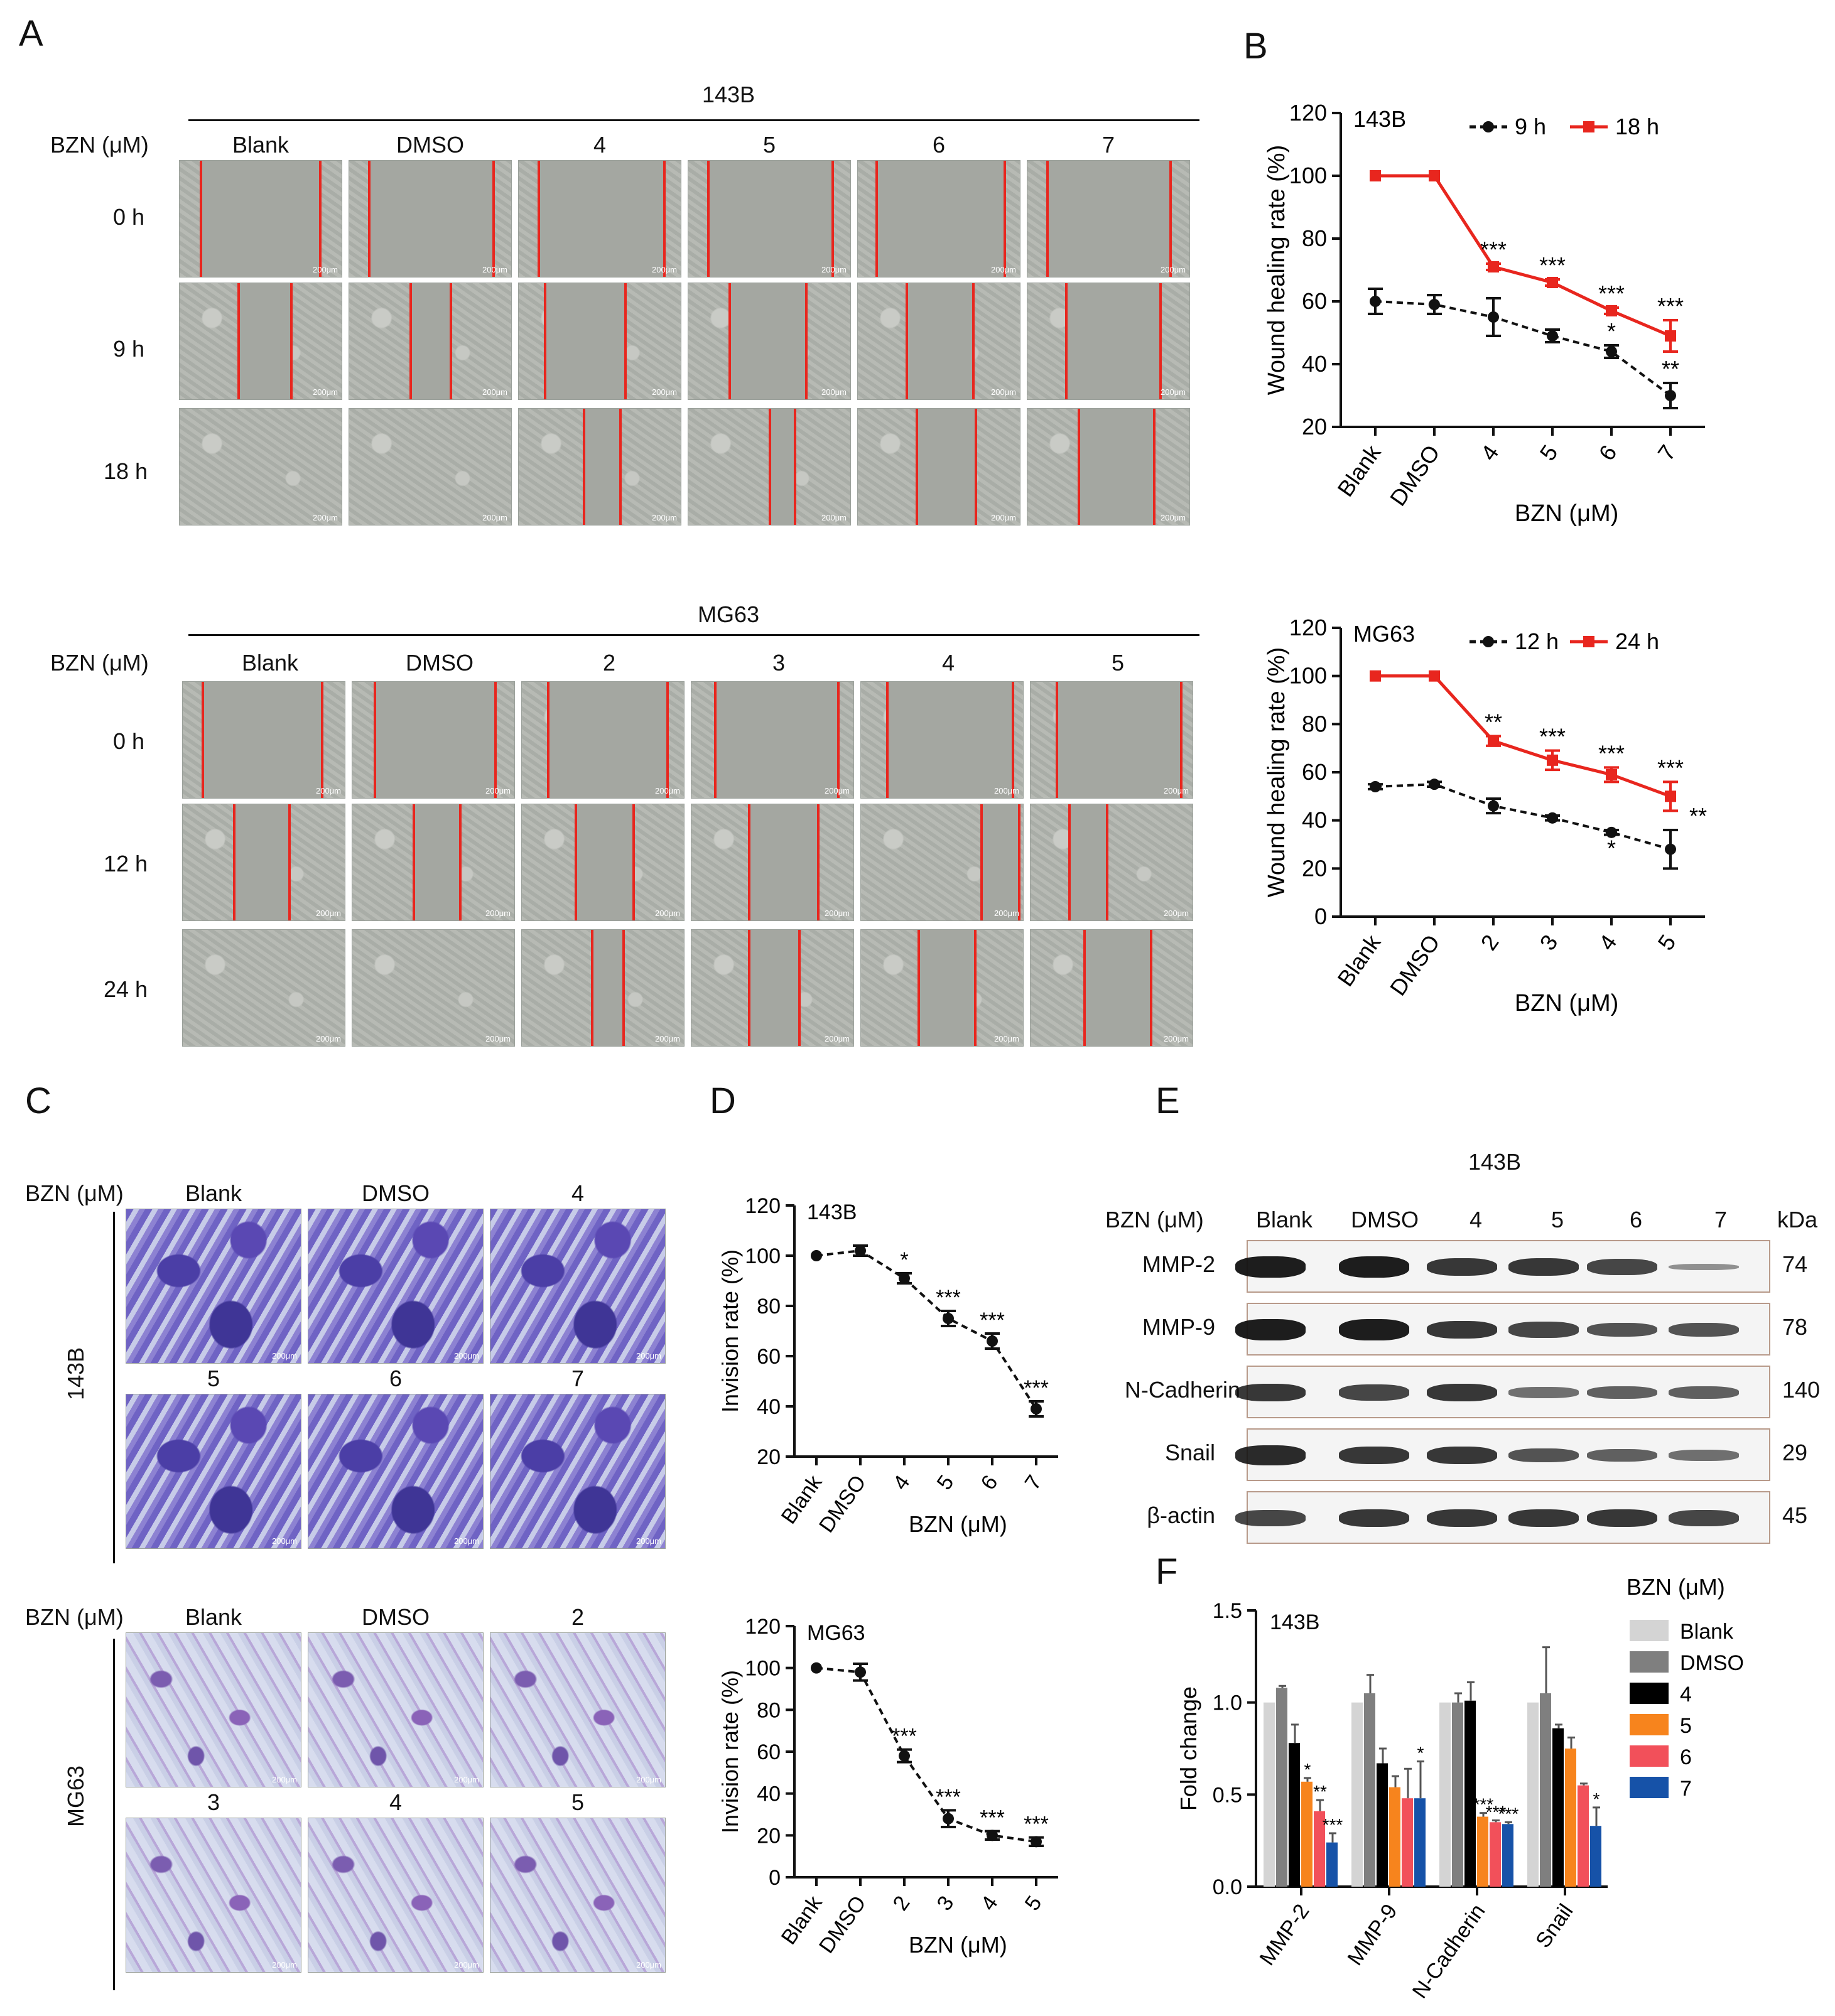  Describe the element at coordinates (1118, 663) in the screenshot. I see `col-header: 5` at that location.